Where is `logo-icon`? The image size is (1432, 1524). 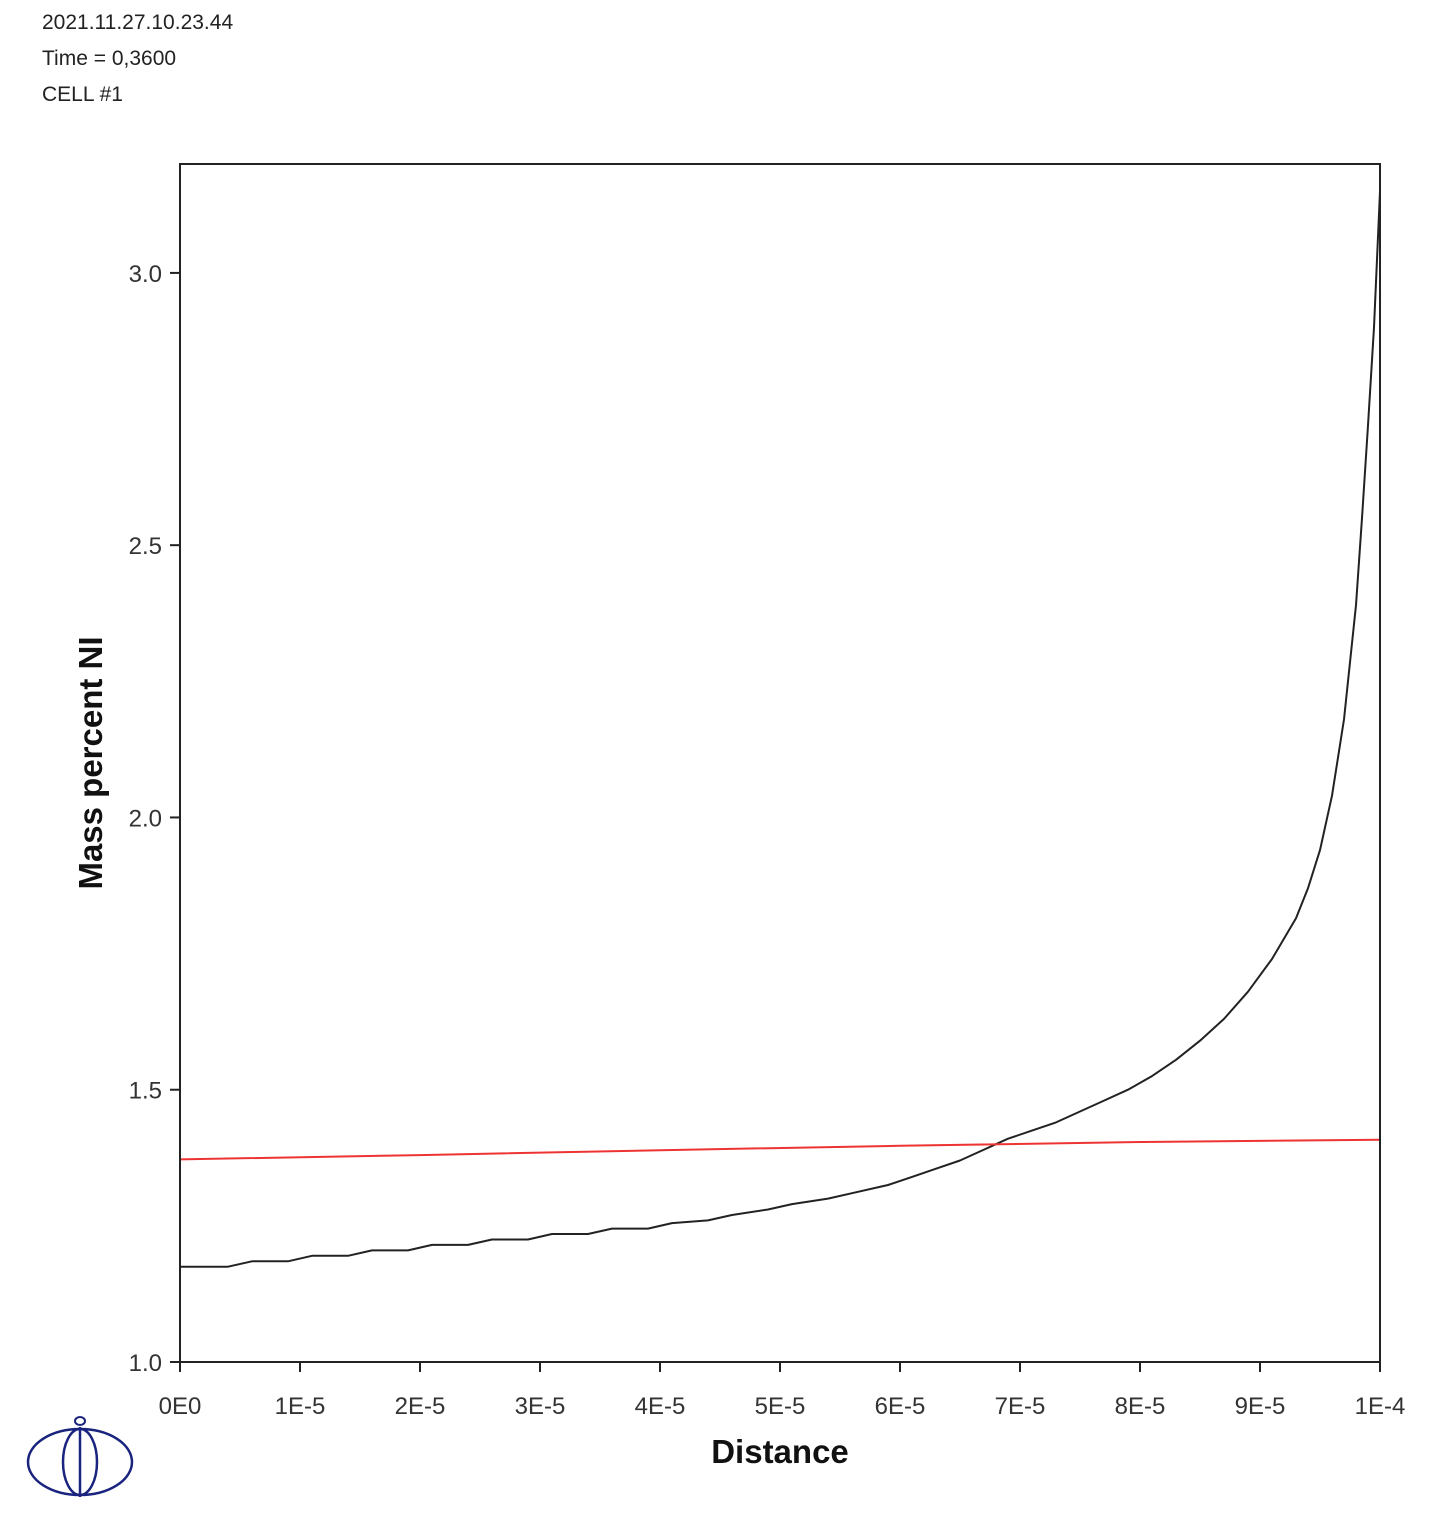
logo-icon is located at coordinates (80, 1456).